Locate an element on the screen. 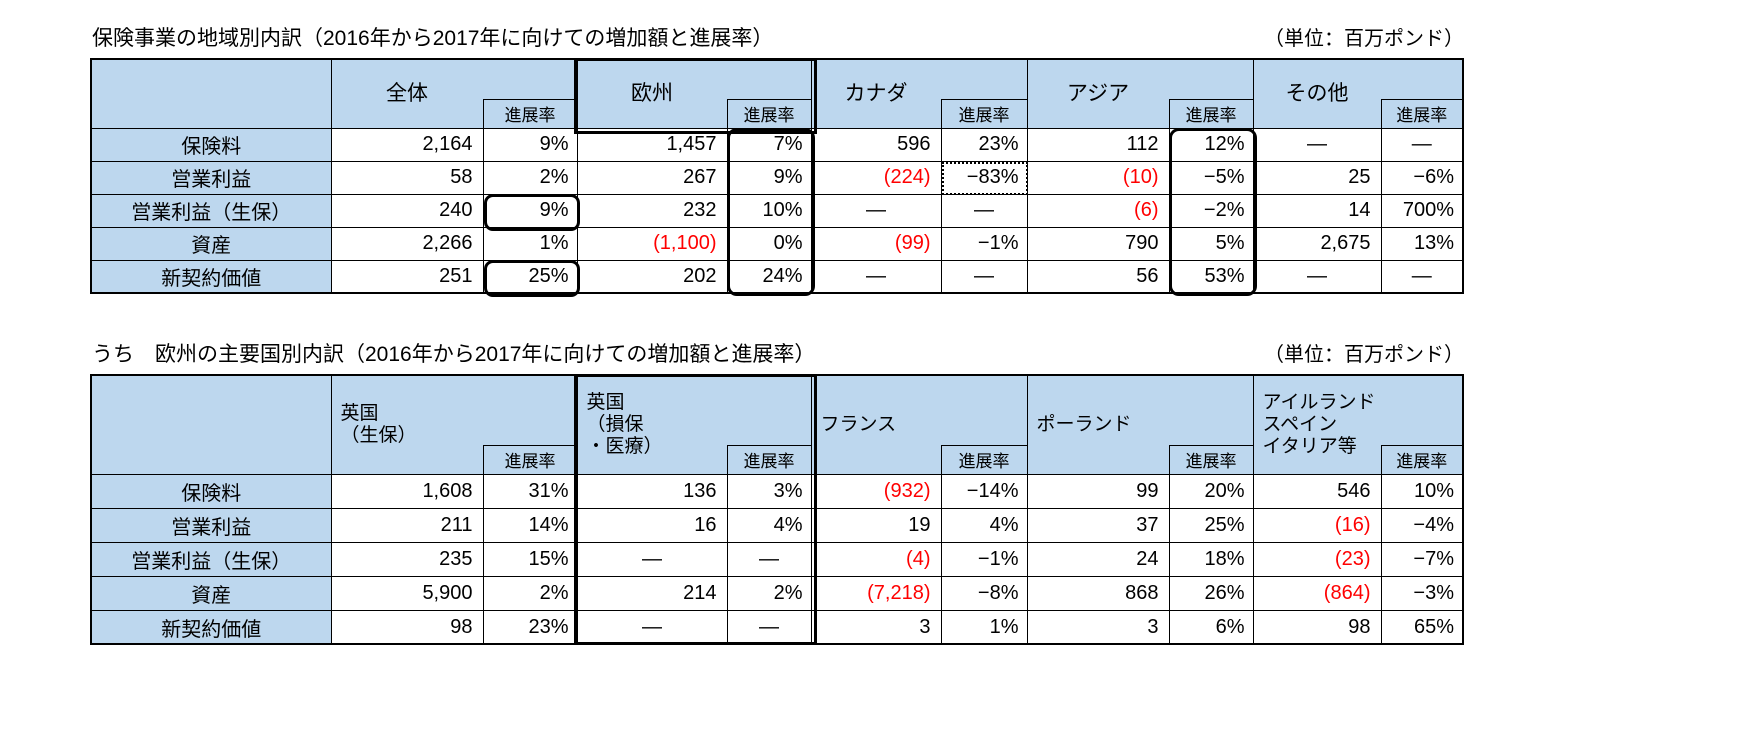 This screenshot has width=1737, height=752. value-cell: (1,100) is located at coordinates (652, 243).